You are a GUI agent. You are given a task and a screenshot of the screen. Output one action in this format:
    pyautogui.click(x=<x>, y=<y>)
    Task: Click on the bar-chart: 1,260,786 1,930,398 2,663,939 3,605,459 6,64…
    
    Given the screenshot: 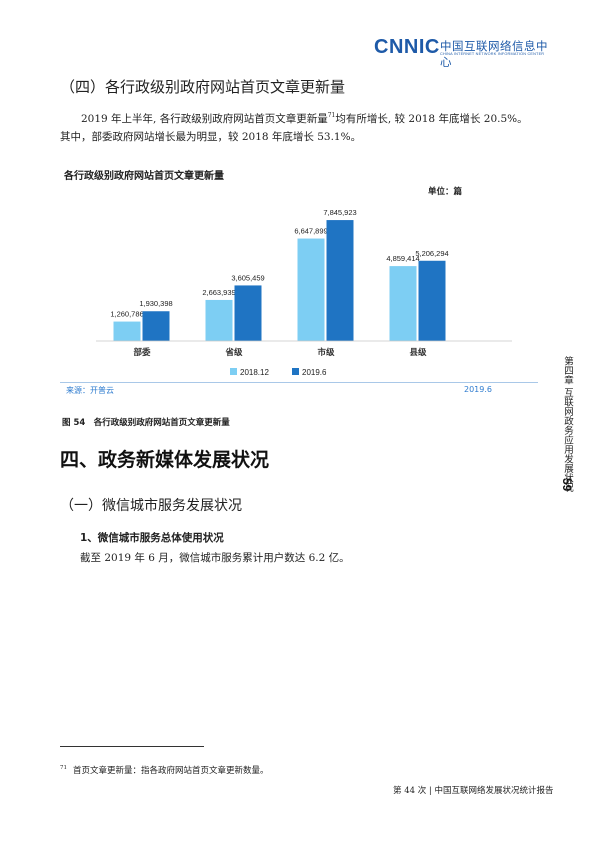 What is the action you would take?
    pyautogui.click(x=304, y=292)
    